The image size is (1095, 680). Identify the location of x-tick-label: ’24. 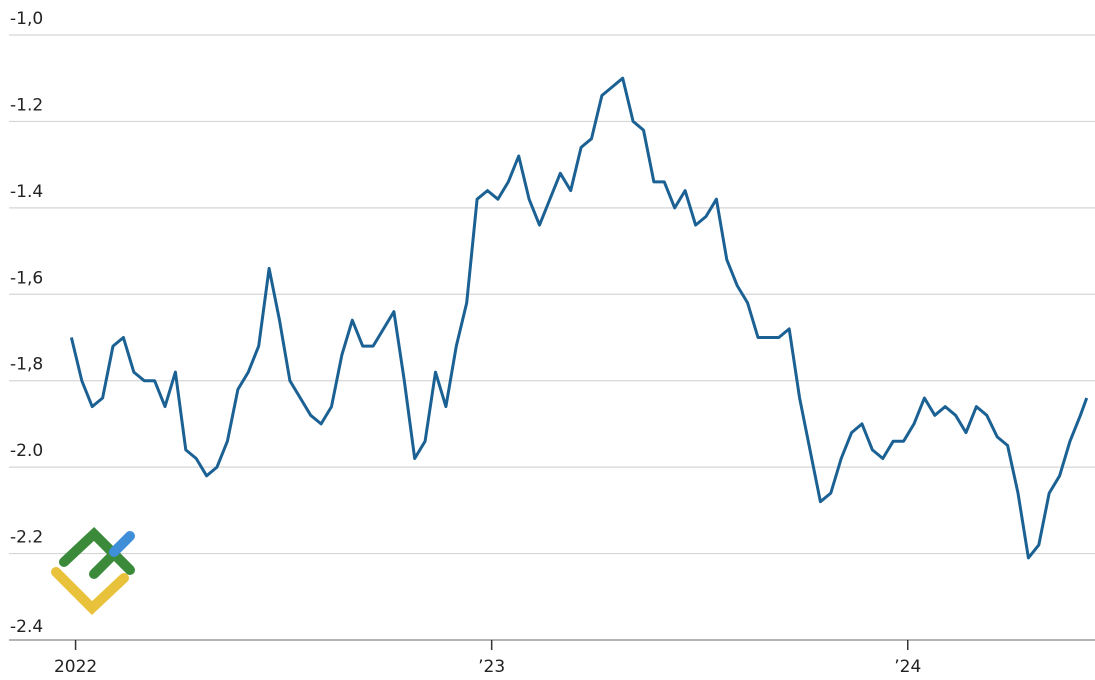
(907, 667).